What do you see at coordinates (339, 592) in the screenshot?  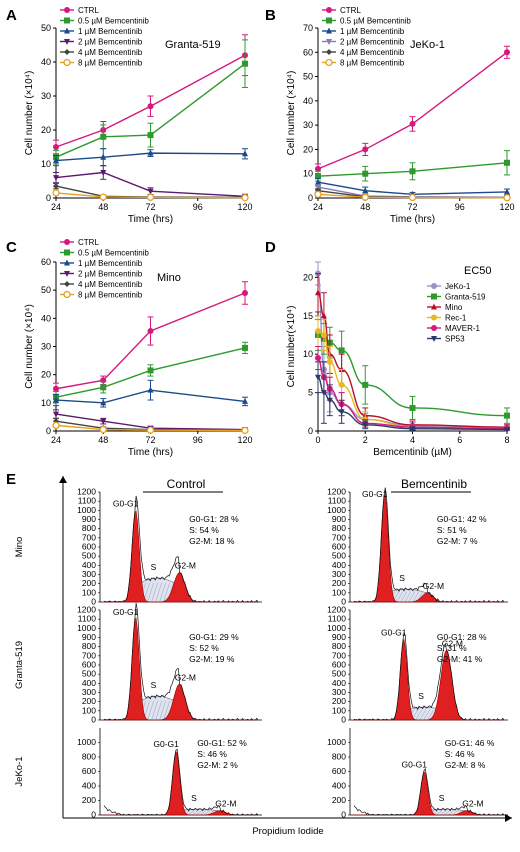 I see `hist-y-tick-label: 100` at bounding box center [339, 592].